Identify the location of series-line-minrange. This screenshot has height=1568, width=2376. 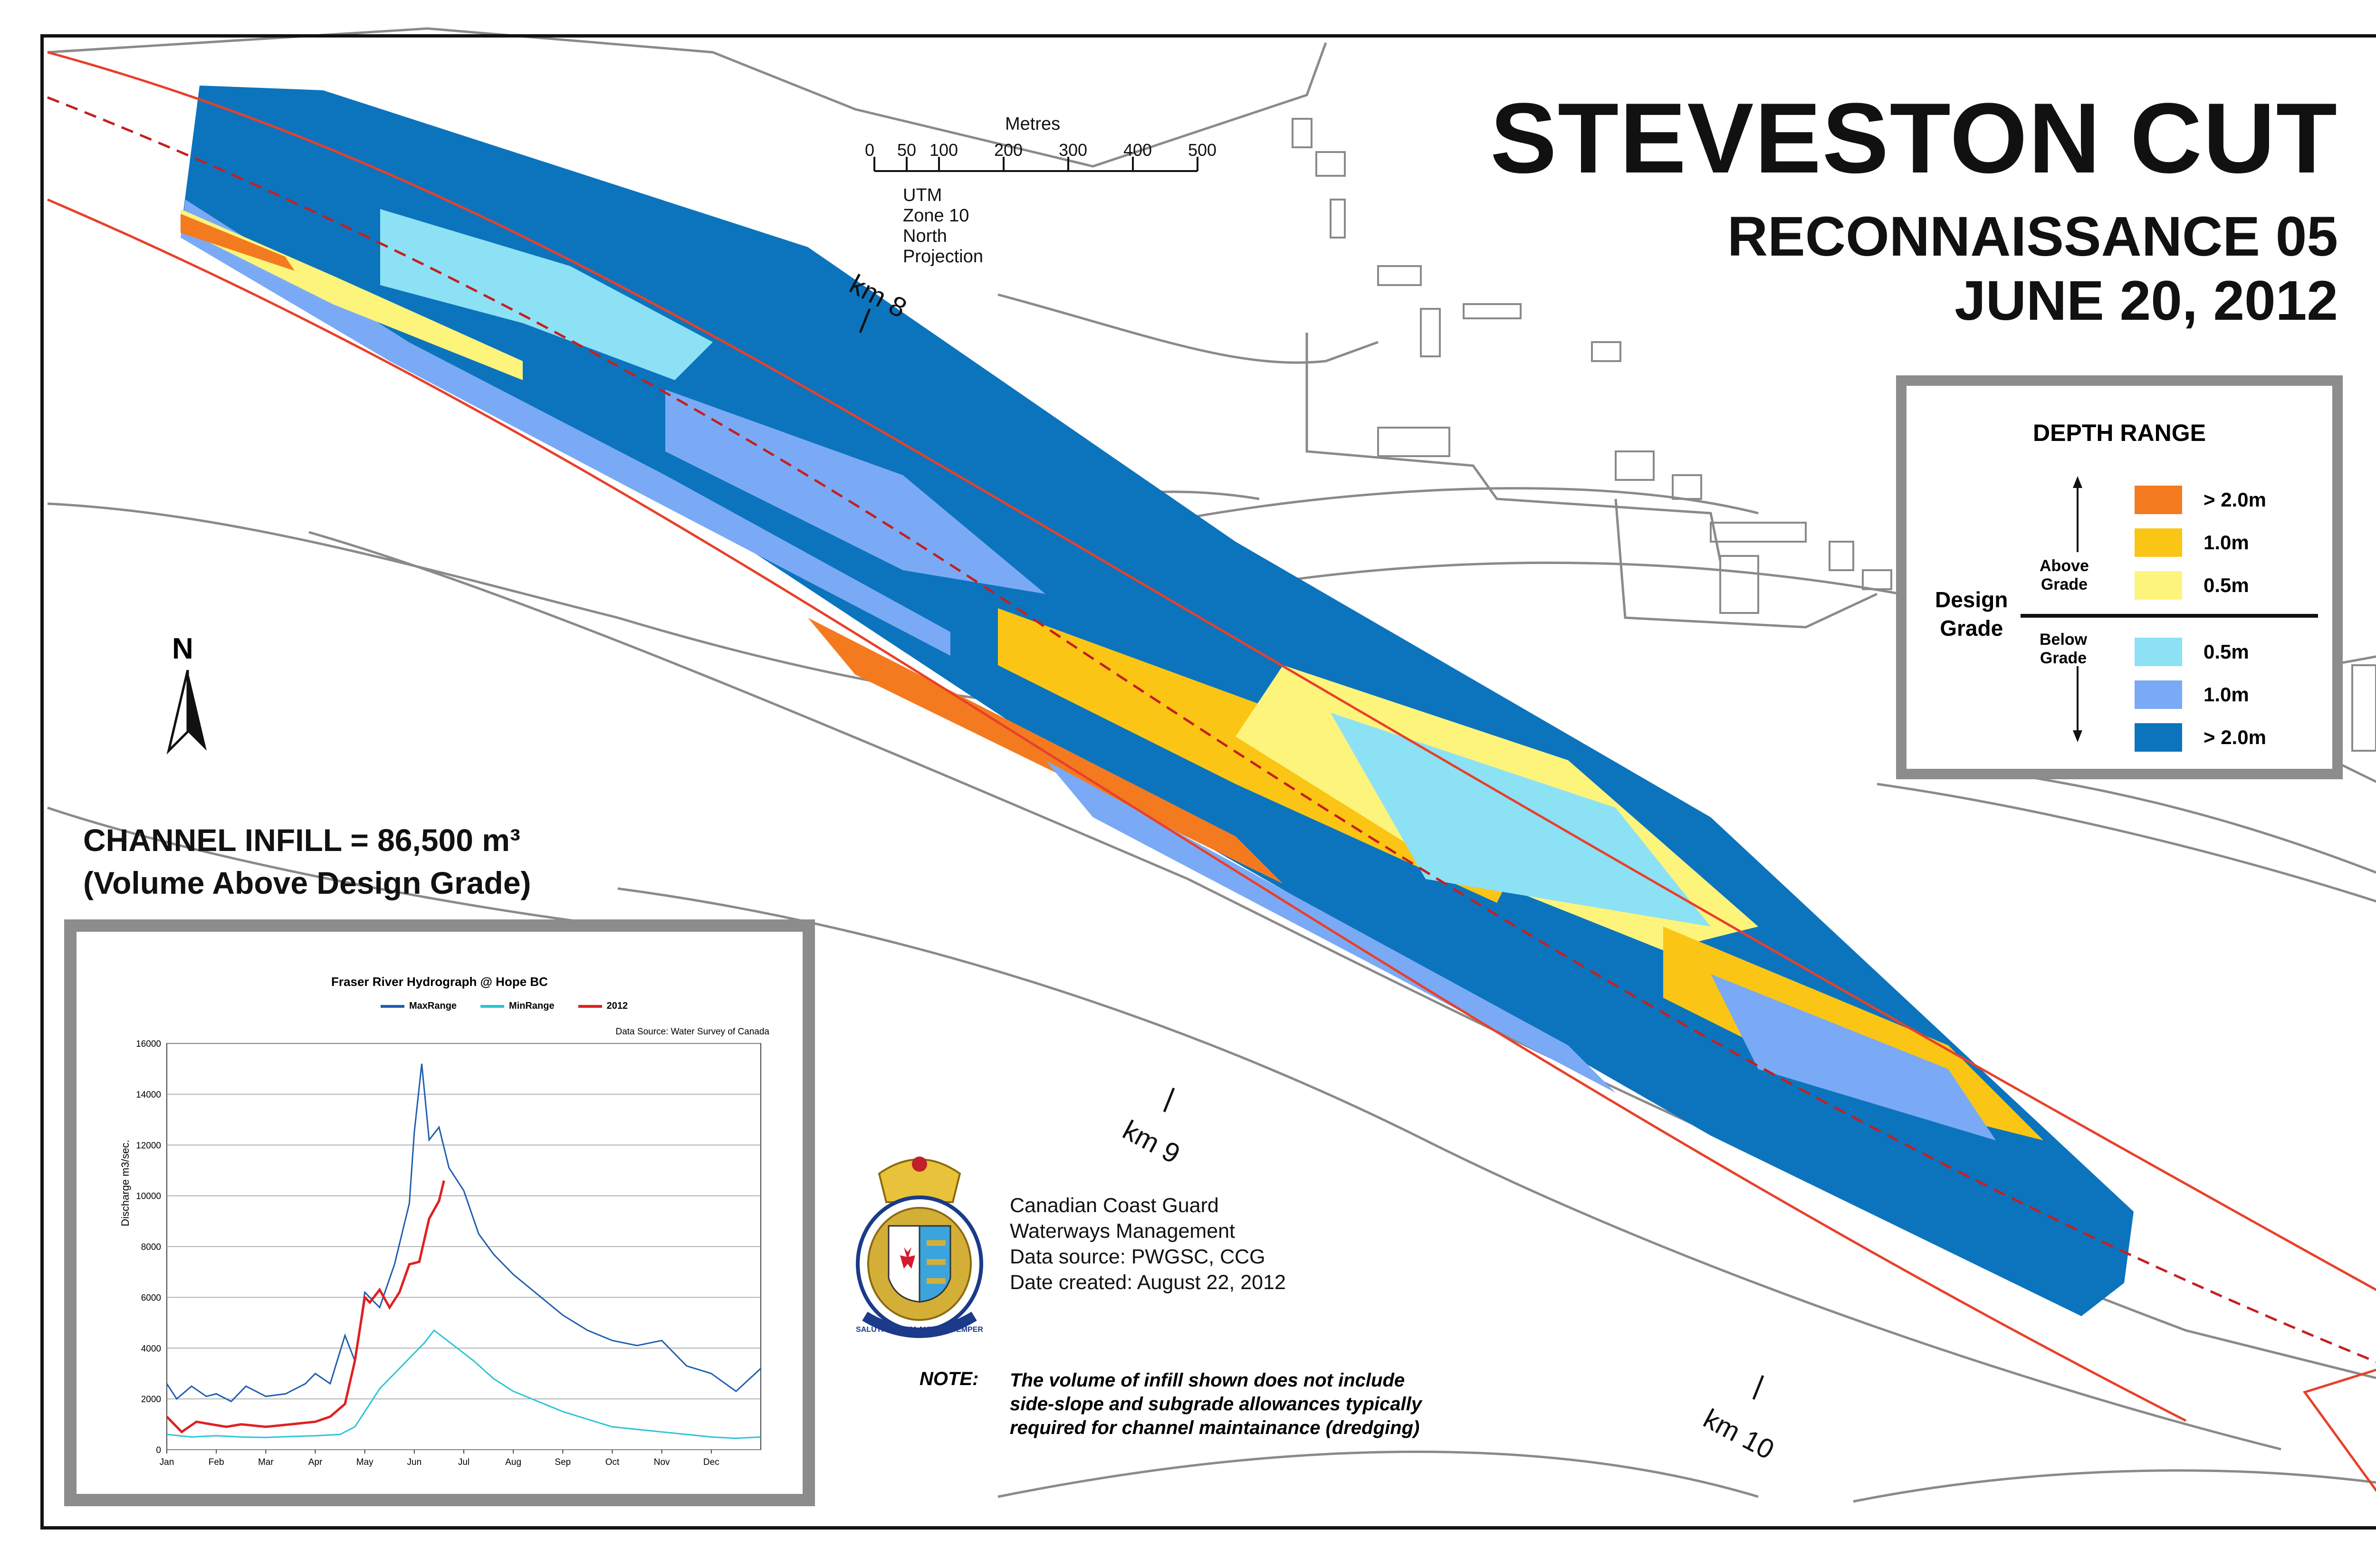
(463, 1384).